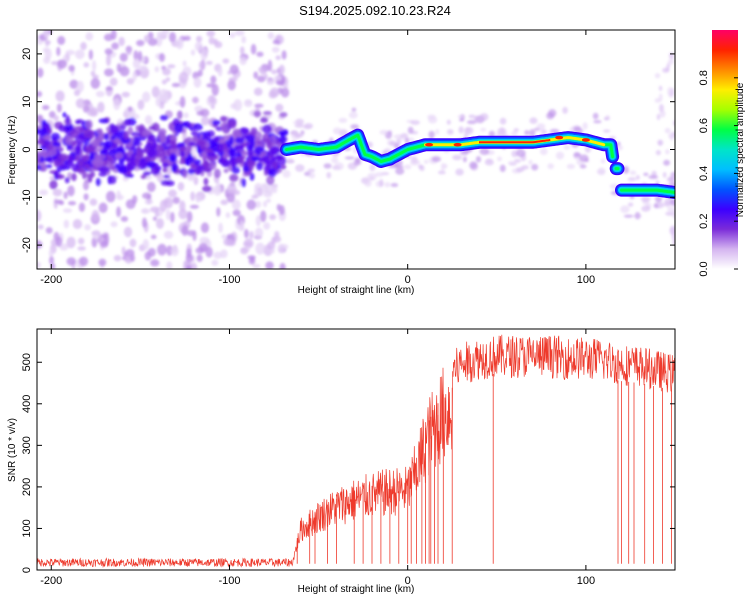  What do you see at coordinates (586, 280) in the screenshot?
I see `x-tick-label: 100` at bounding box center [586, 280].